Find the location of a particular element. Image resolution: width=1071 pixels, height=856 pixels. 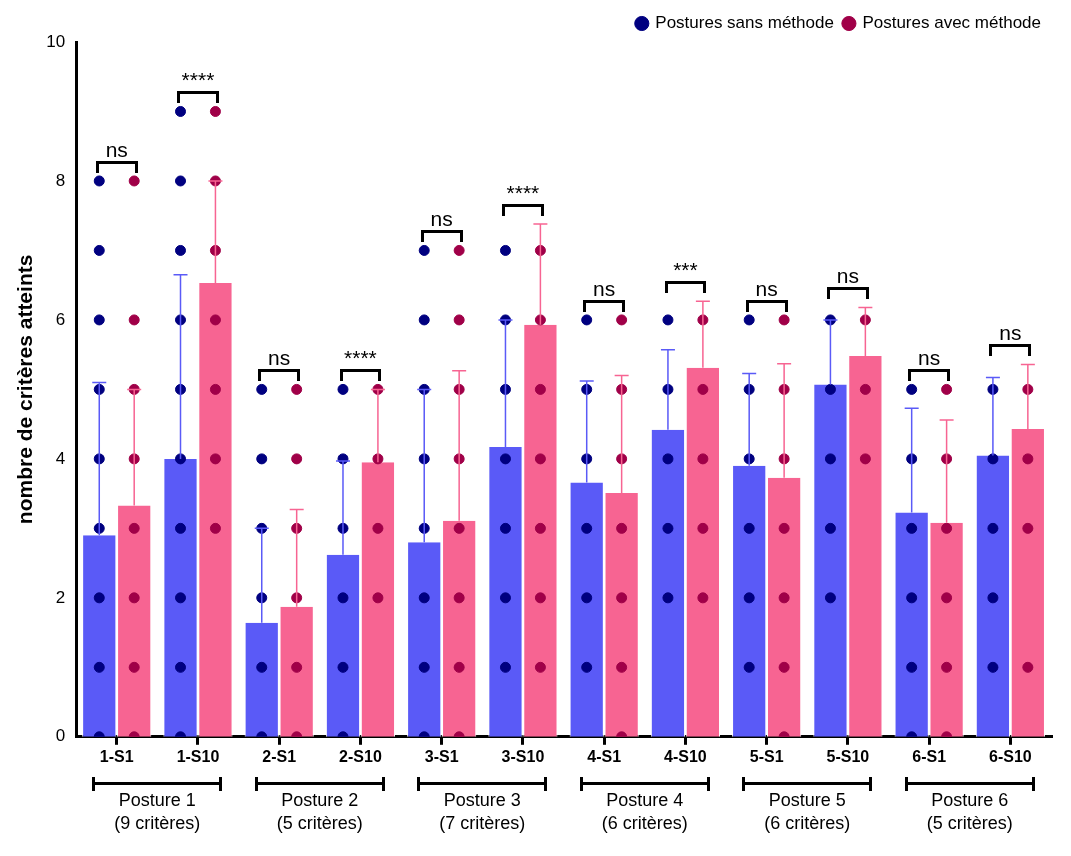

text: Posture 4 (6 critères) is located at coordinates (644, 812).